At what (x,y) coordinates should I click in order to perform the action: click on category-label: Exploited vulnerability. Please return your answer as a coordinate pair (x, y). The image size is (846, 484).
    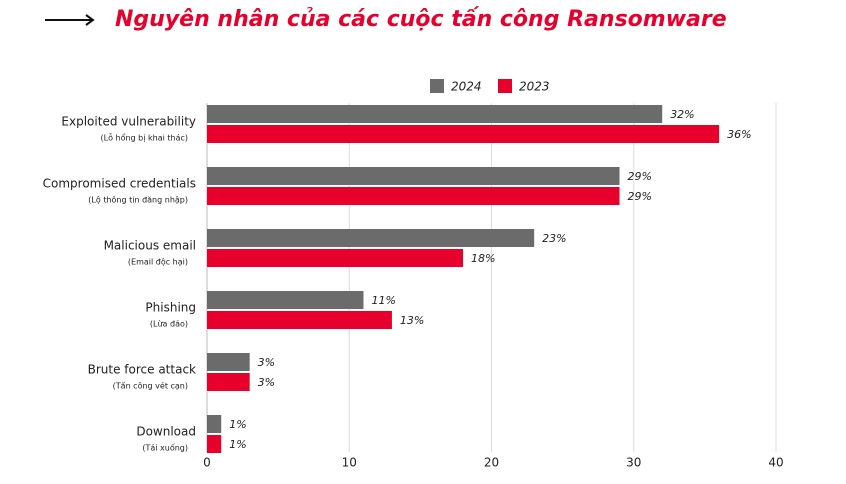
    Looking at the image, I should click on (128, 122).